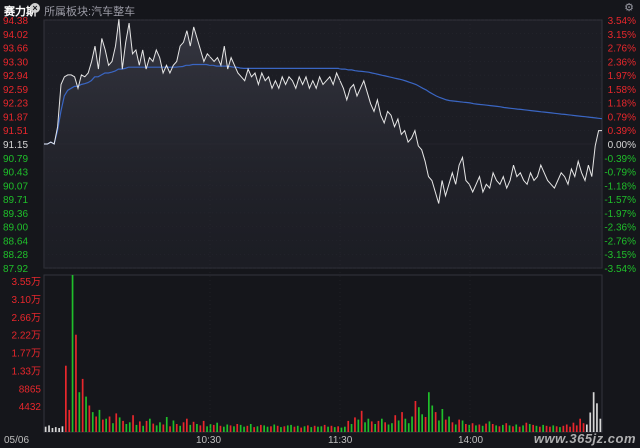 The height and width of the screenshot is (448, 640). What do you see at coordinates (15, 49) in the screenshot?
I see `y-tick-left: 93.66` at bounding box center [15, 49].